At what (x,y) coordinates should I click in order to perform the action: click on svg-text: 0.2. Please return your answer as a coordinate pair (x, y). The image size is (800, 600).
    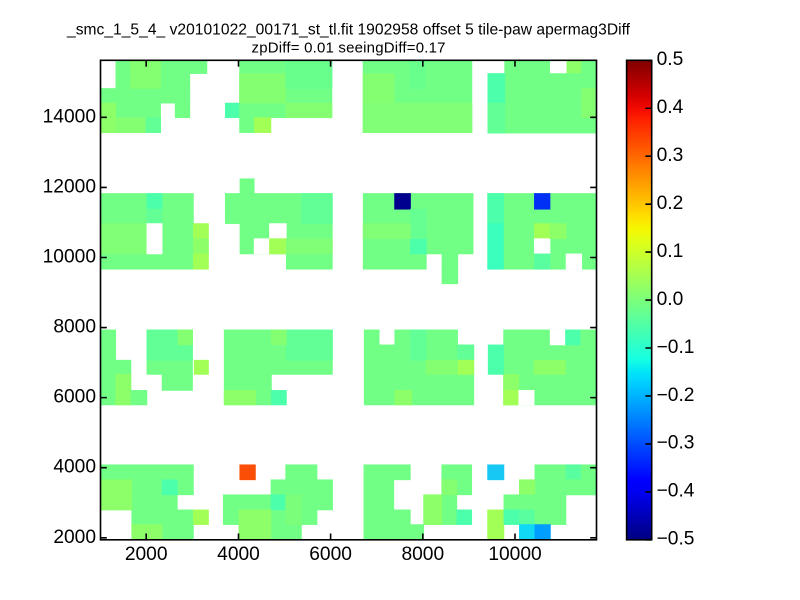
    Looking at the image, I should click on (670, 203).